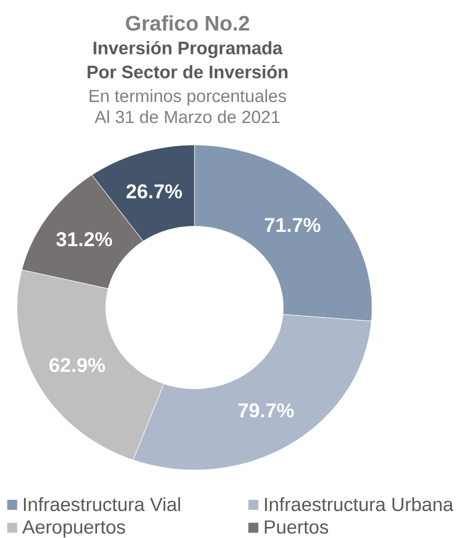 This screenshot has height=538, width=464. What do you see at coordinates (188, 59) in the screenshot?
I see `chart-subtitle: Inversión Programada Por Sector de Inversión` at bounding box center [188, 59].